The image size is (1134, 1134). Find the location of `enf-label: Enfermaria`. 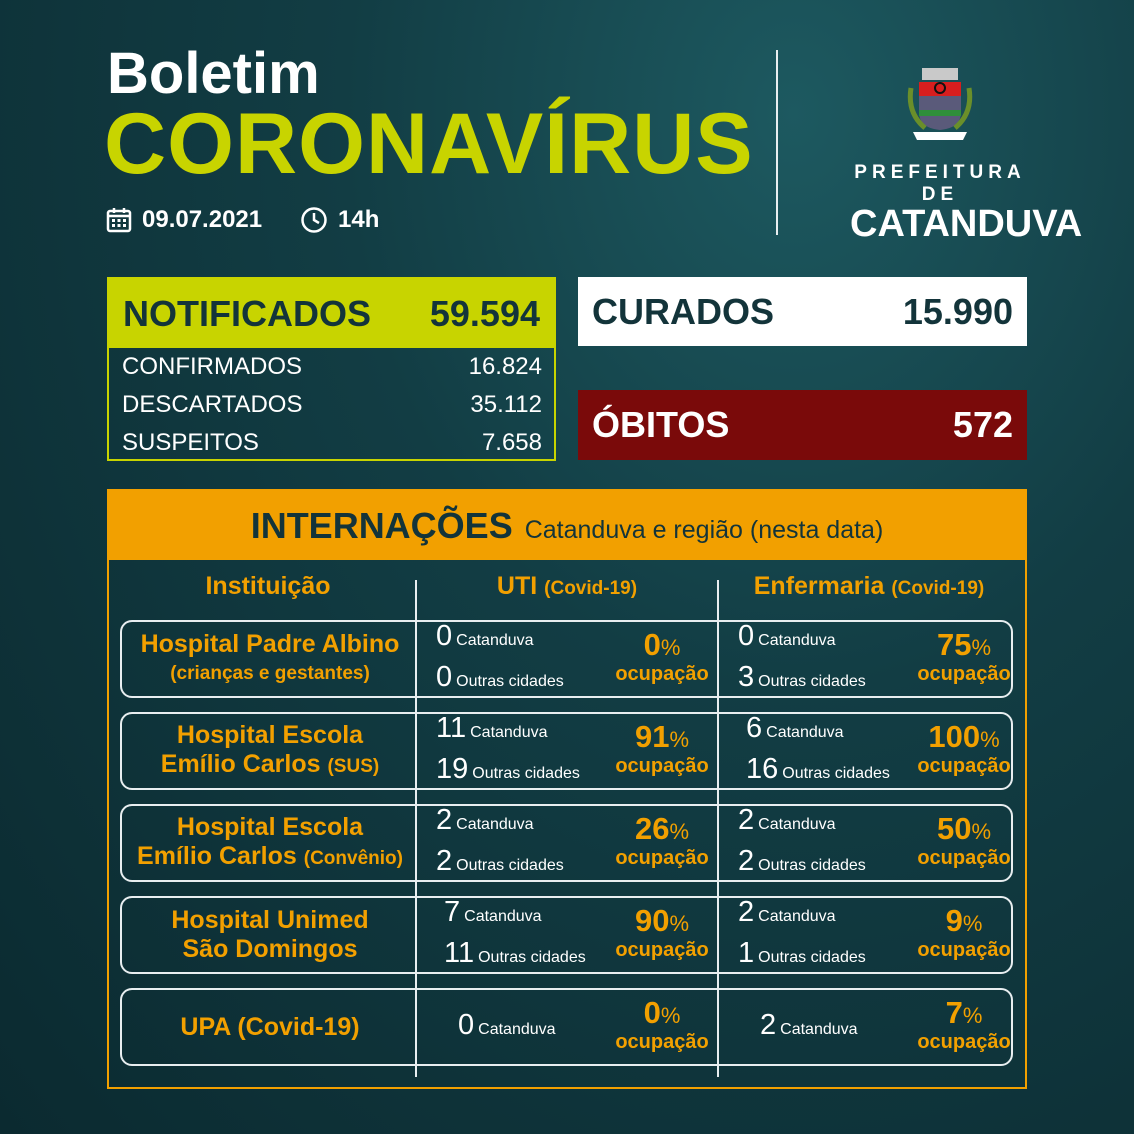

enf-label: Enfermaria is located at coordinates (819, 586).